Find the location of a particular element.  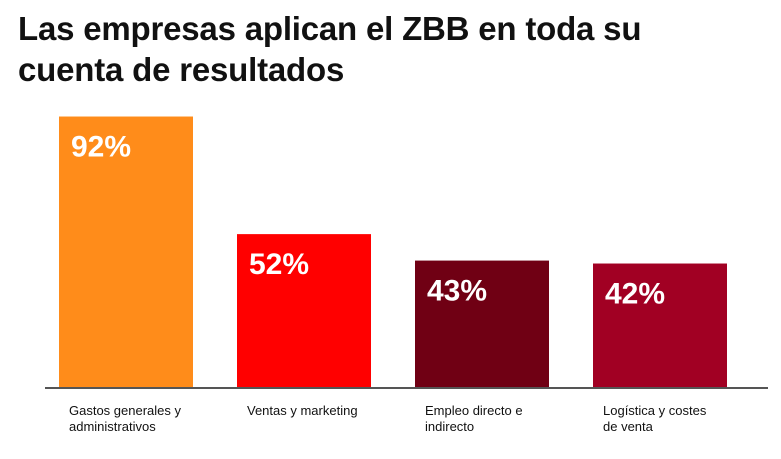

bar-value-label-3: 43% is located at coordinates (457, 291).